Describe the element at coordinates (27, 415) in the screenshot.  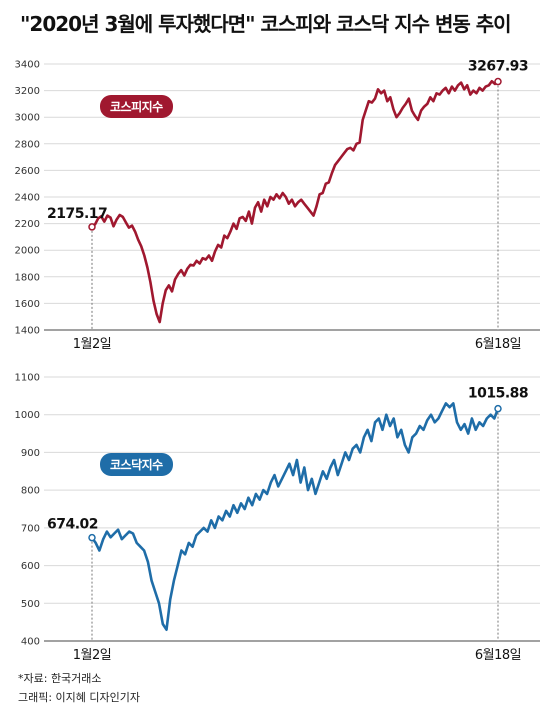
I see `y-tick-label: 1000` at that location.